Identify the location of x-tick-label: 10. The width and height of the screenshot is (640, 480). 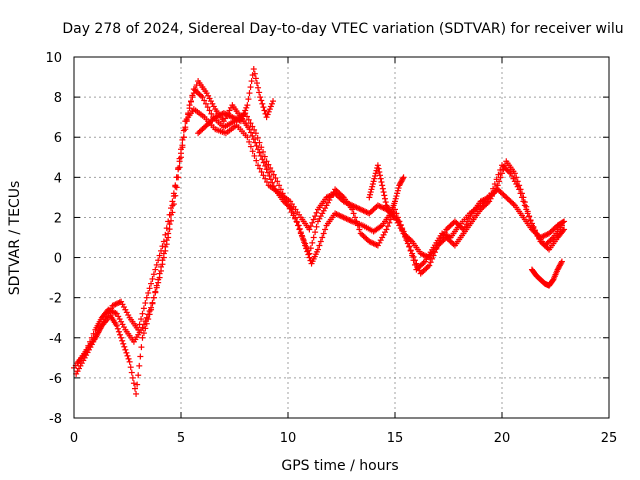
(288, 438).